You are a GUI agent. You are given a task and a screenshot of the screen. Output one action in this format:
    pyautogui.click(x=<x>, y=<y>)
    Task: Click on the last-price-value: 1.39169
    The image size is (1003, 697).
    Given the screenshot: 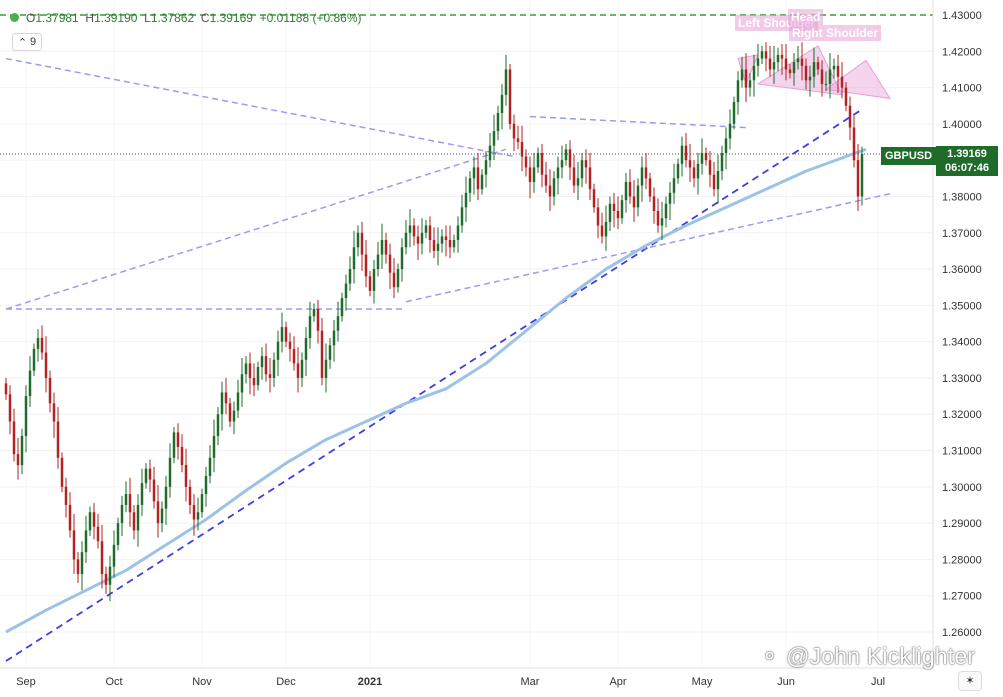 What is the action you would take?
    pyautogui.click(x=967, y=154)
    